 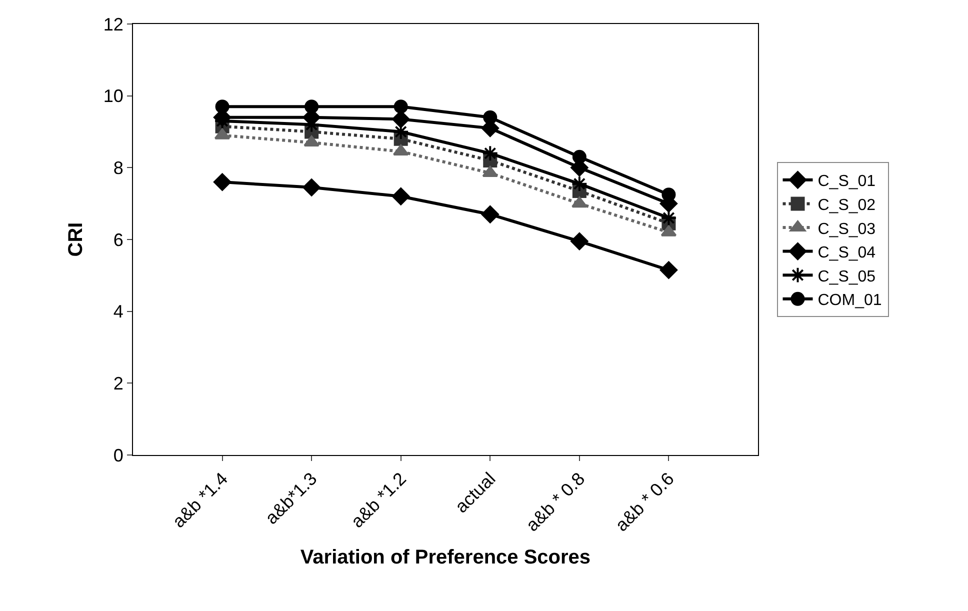 What do you see at coordinates (118, 455) in the screenshot?
I see `y-tick-label: 0` at bounding box center [118, 455].